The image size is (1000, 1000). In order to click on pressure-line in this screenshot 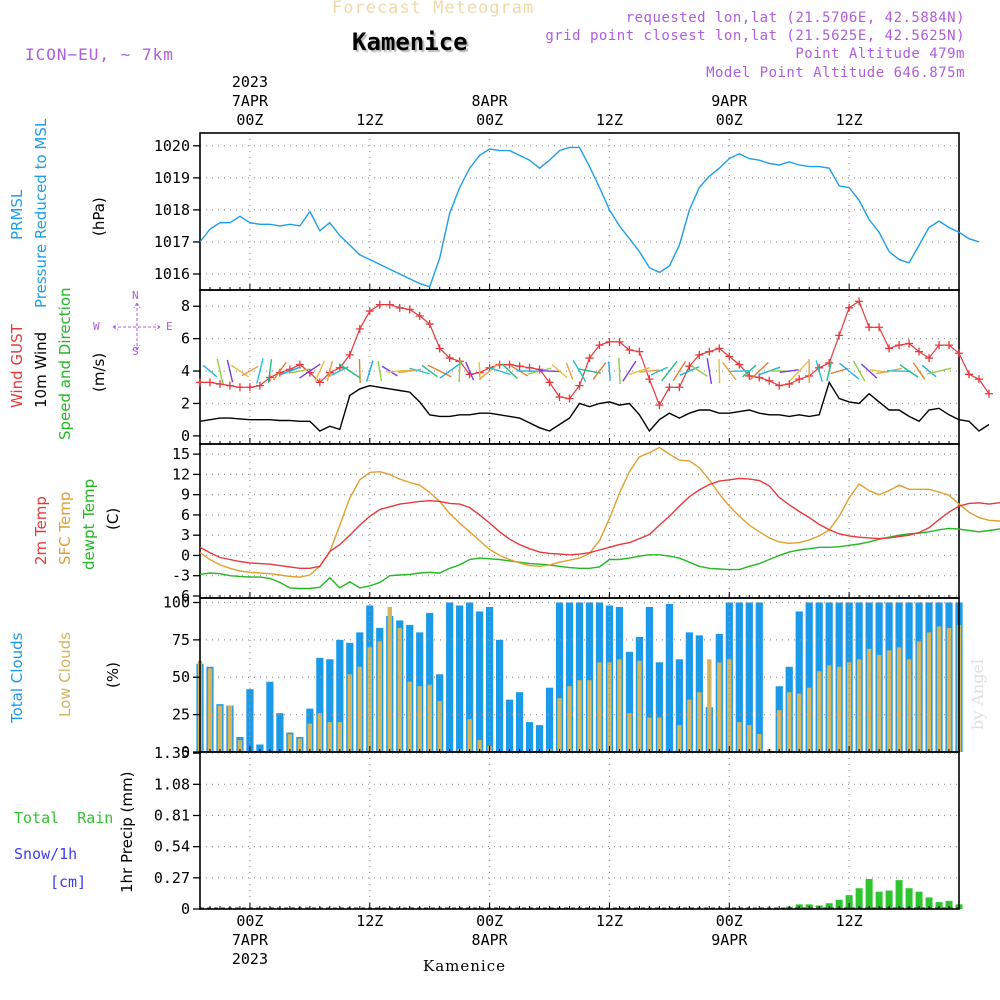, I will do `click(589, 217)`.